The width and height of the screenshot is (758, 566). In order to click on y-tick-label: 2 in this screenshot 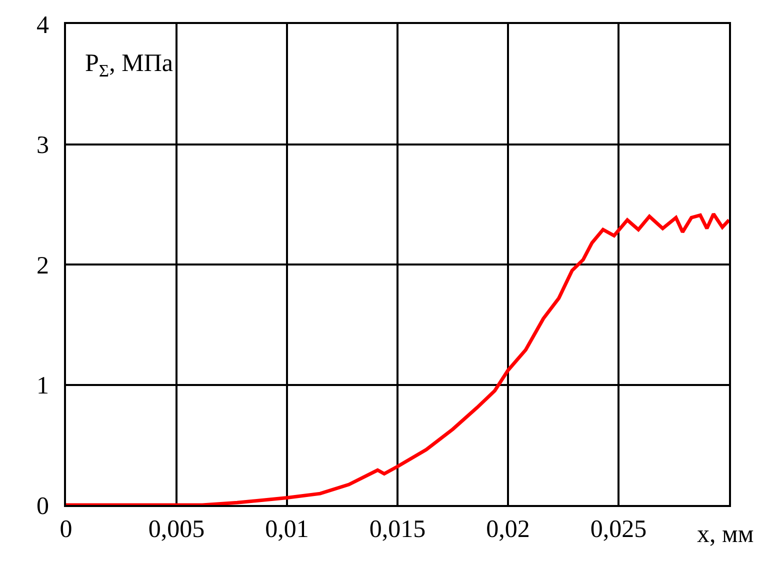, I will do `click(42, 266)`.